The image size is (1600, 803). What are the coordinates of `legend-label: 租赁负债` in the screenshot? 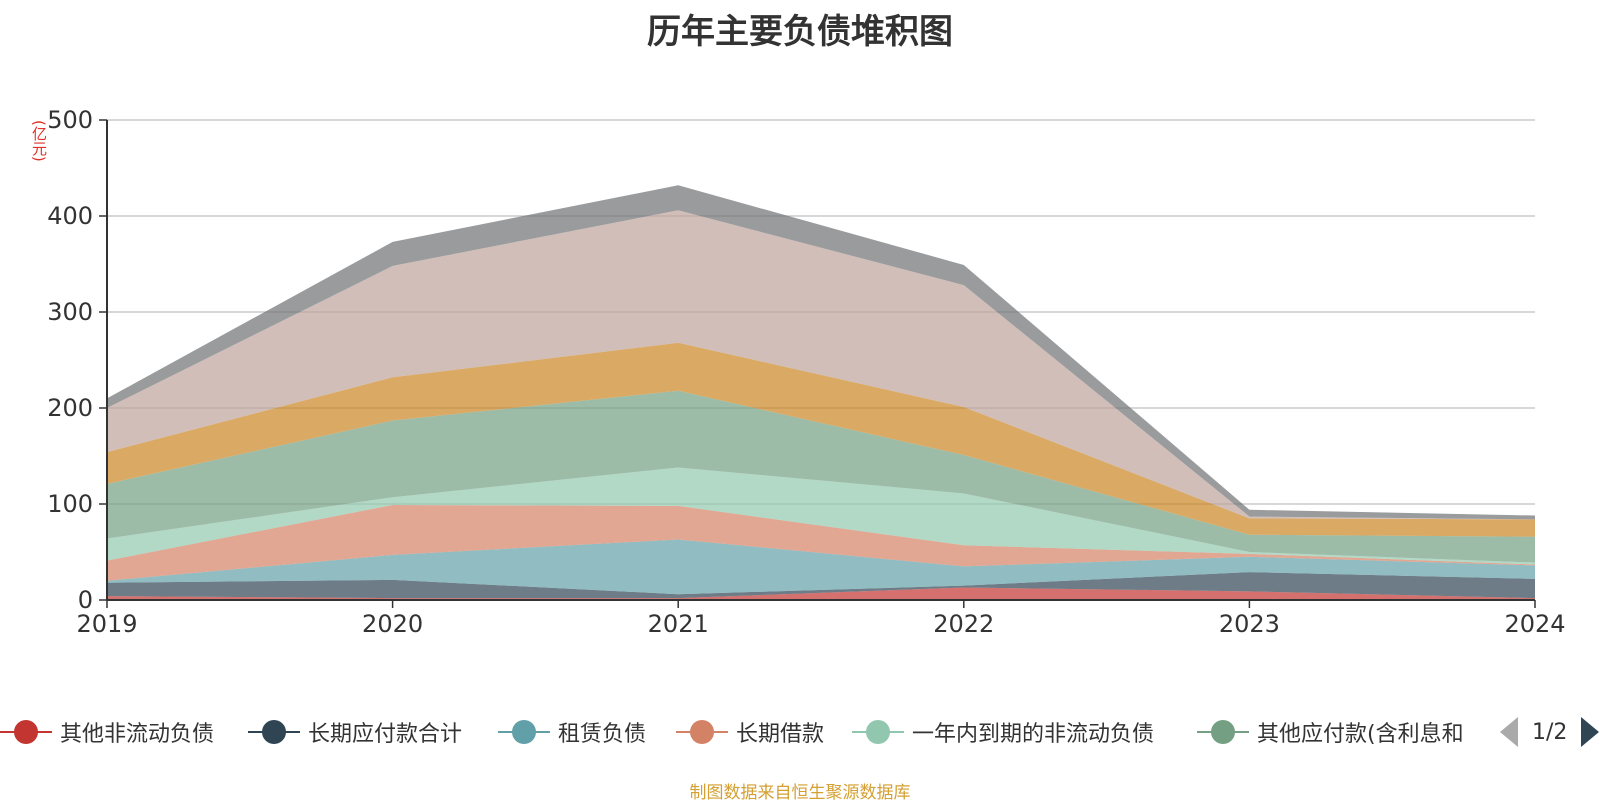 It's located at (602, 734).